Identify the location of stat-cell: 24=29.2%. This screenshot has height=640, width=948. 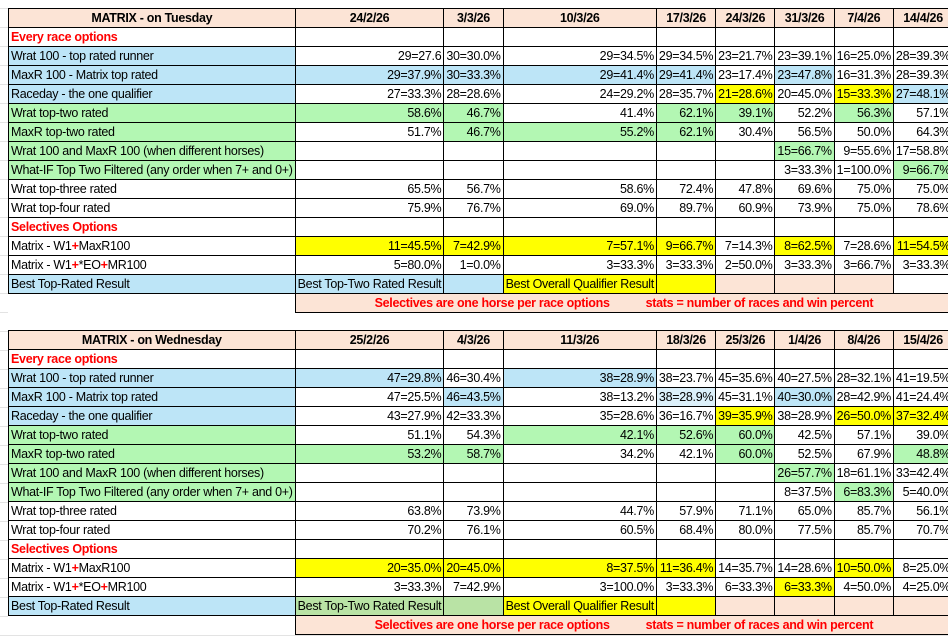
(579, 94).